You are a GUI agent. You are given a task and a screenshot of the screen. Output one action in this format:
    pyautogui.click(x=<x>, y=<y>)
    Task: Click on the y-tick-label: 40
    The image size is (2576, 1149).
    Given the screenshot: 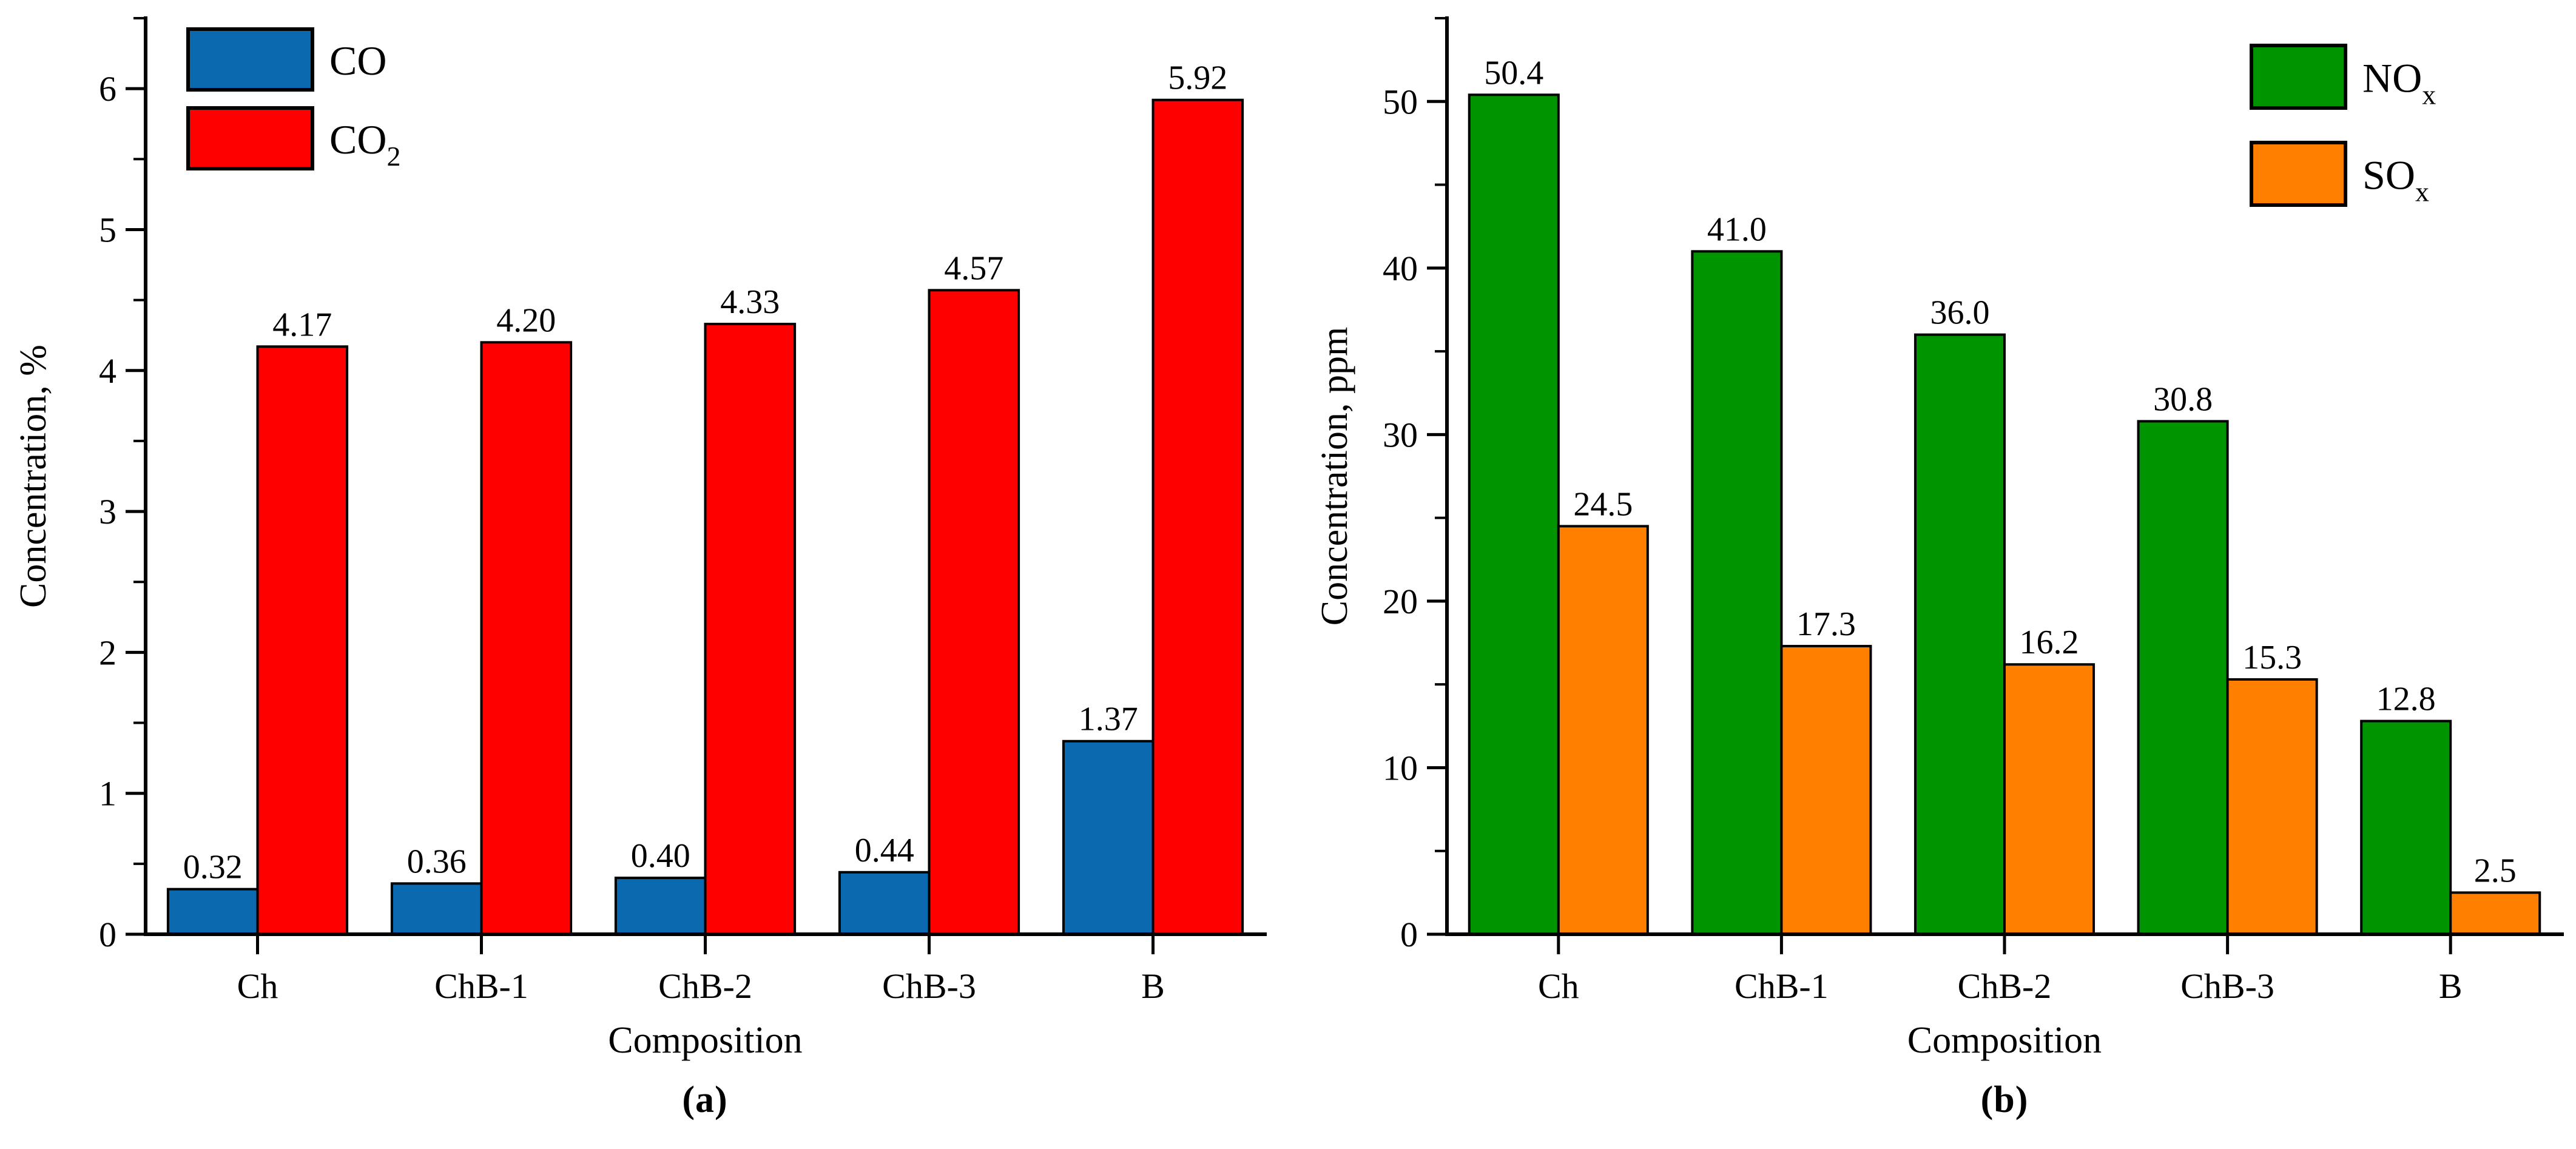 What is the action you would take?
    pyautogui.click(x=1400, y=268)
    